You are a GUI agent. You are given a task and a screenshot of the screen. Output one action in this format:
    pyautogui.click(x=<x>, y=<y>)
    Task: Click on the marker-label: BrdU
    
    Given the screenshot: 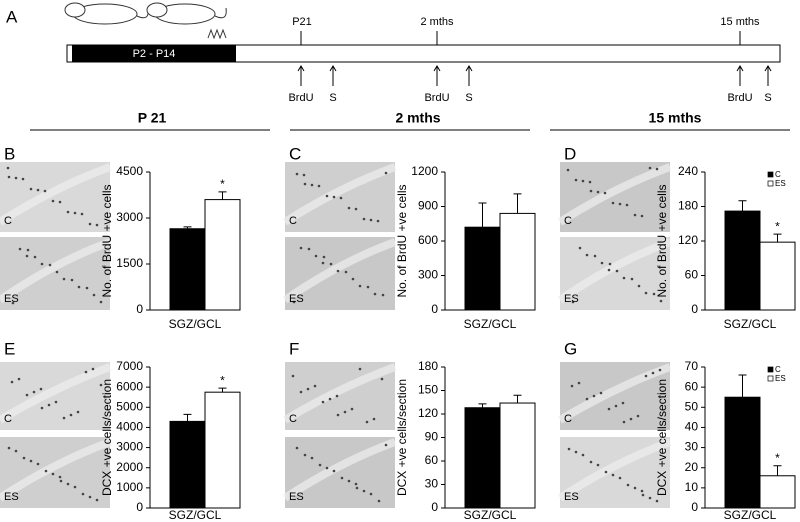 What is the action you would take?
    pyautogui.click(x=739, y=98)
    